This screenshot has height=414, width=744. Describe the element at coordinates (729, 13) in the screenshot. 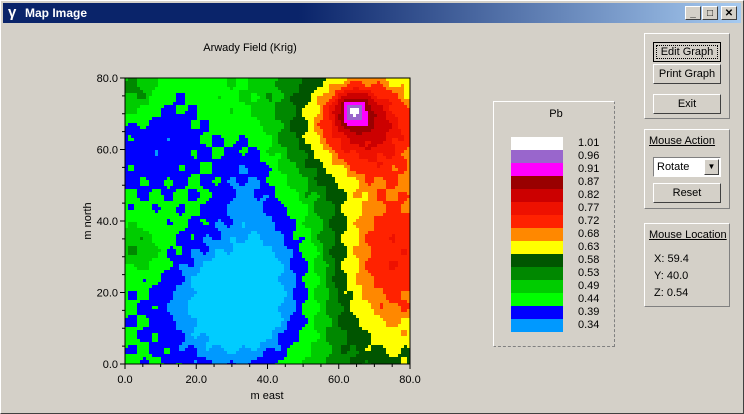

I see `close-button: ✕` at that location.